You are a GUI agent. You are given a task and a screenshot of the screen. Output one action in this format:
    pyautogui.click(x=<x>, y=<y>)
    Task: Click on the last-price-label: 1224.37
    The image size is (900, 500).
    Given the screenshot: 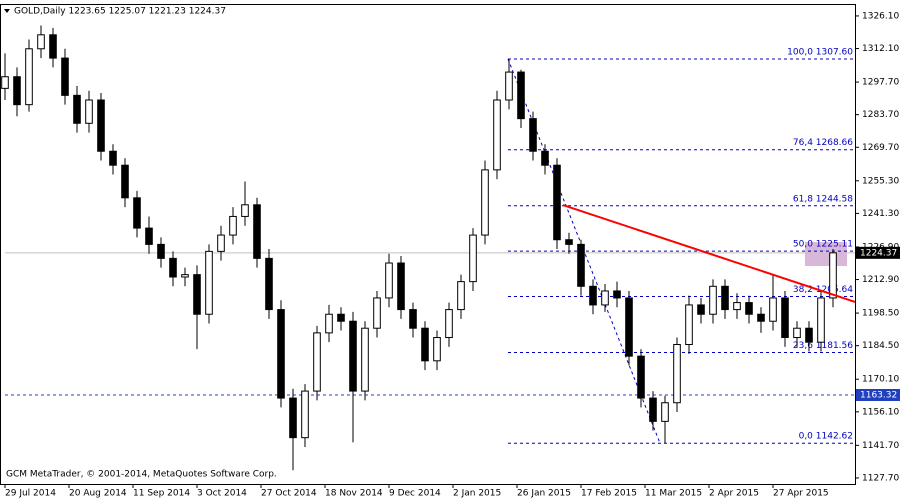 What is the action you would take?
    pyautogui.click(x=878, y=253)
    